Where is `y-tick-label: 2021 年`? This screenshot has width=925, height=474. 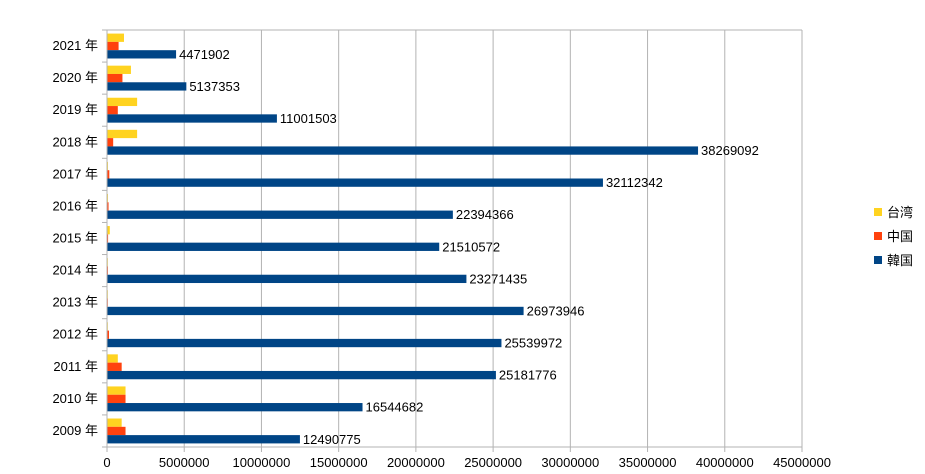 y-tick-label: 2021 年 is located at coordinates (75, 45).